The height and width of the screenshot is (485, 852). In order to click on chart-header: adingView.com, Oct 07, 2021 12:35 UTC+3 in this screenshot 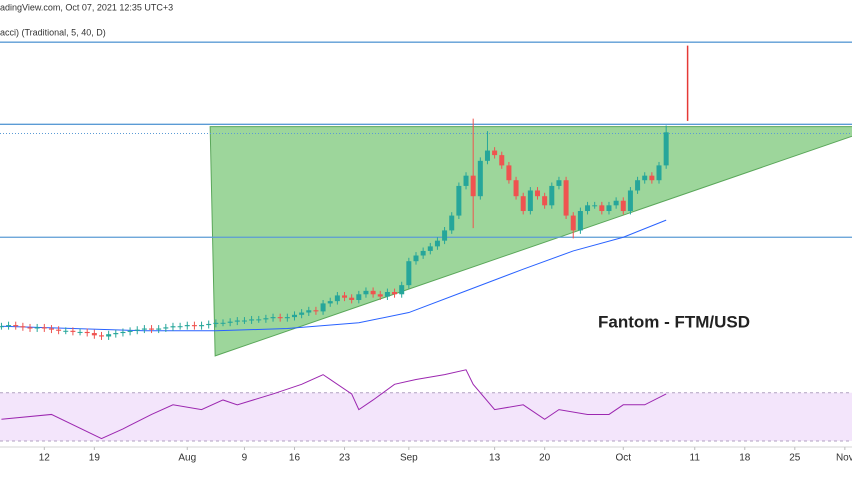, I will do `click(86, 7)`.